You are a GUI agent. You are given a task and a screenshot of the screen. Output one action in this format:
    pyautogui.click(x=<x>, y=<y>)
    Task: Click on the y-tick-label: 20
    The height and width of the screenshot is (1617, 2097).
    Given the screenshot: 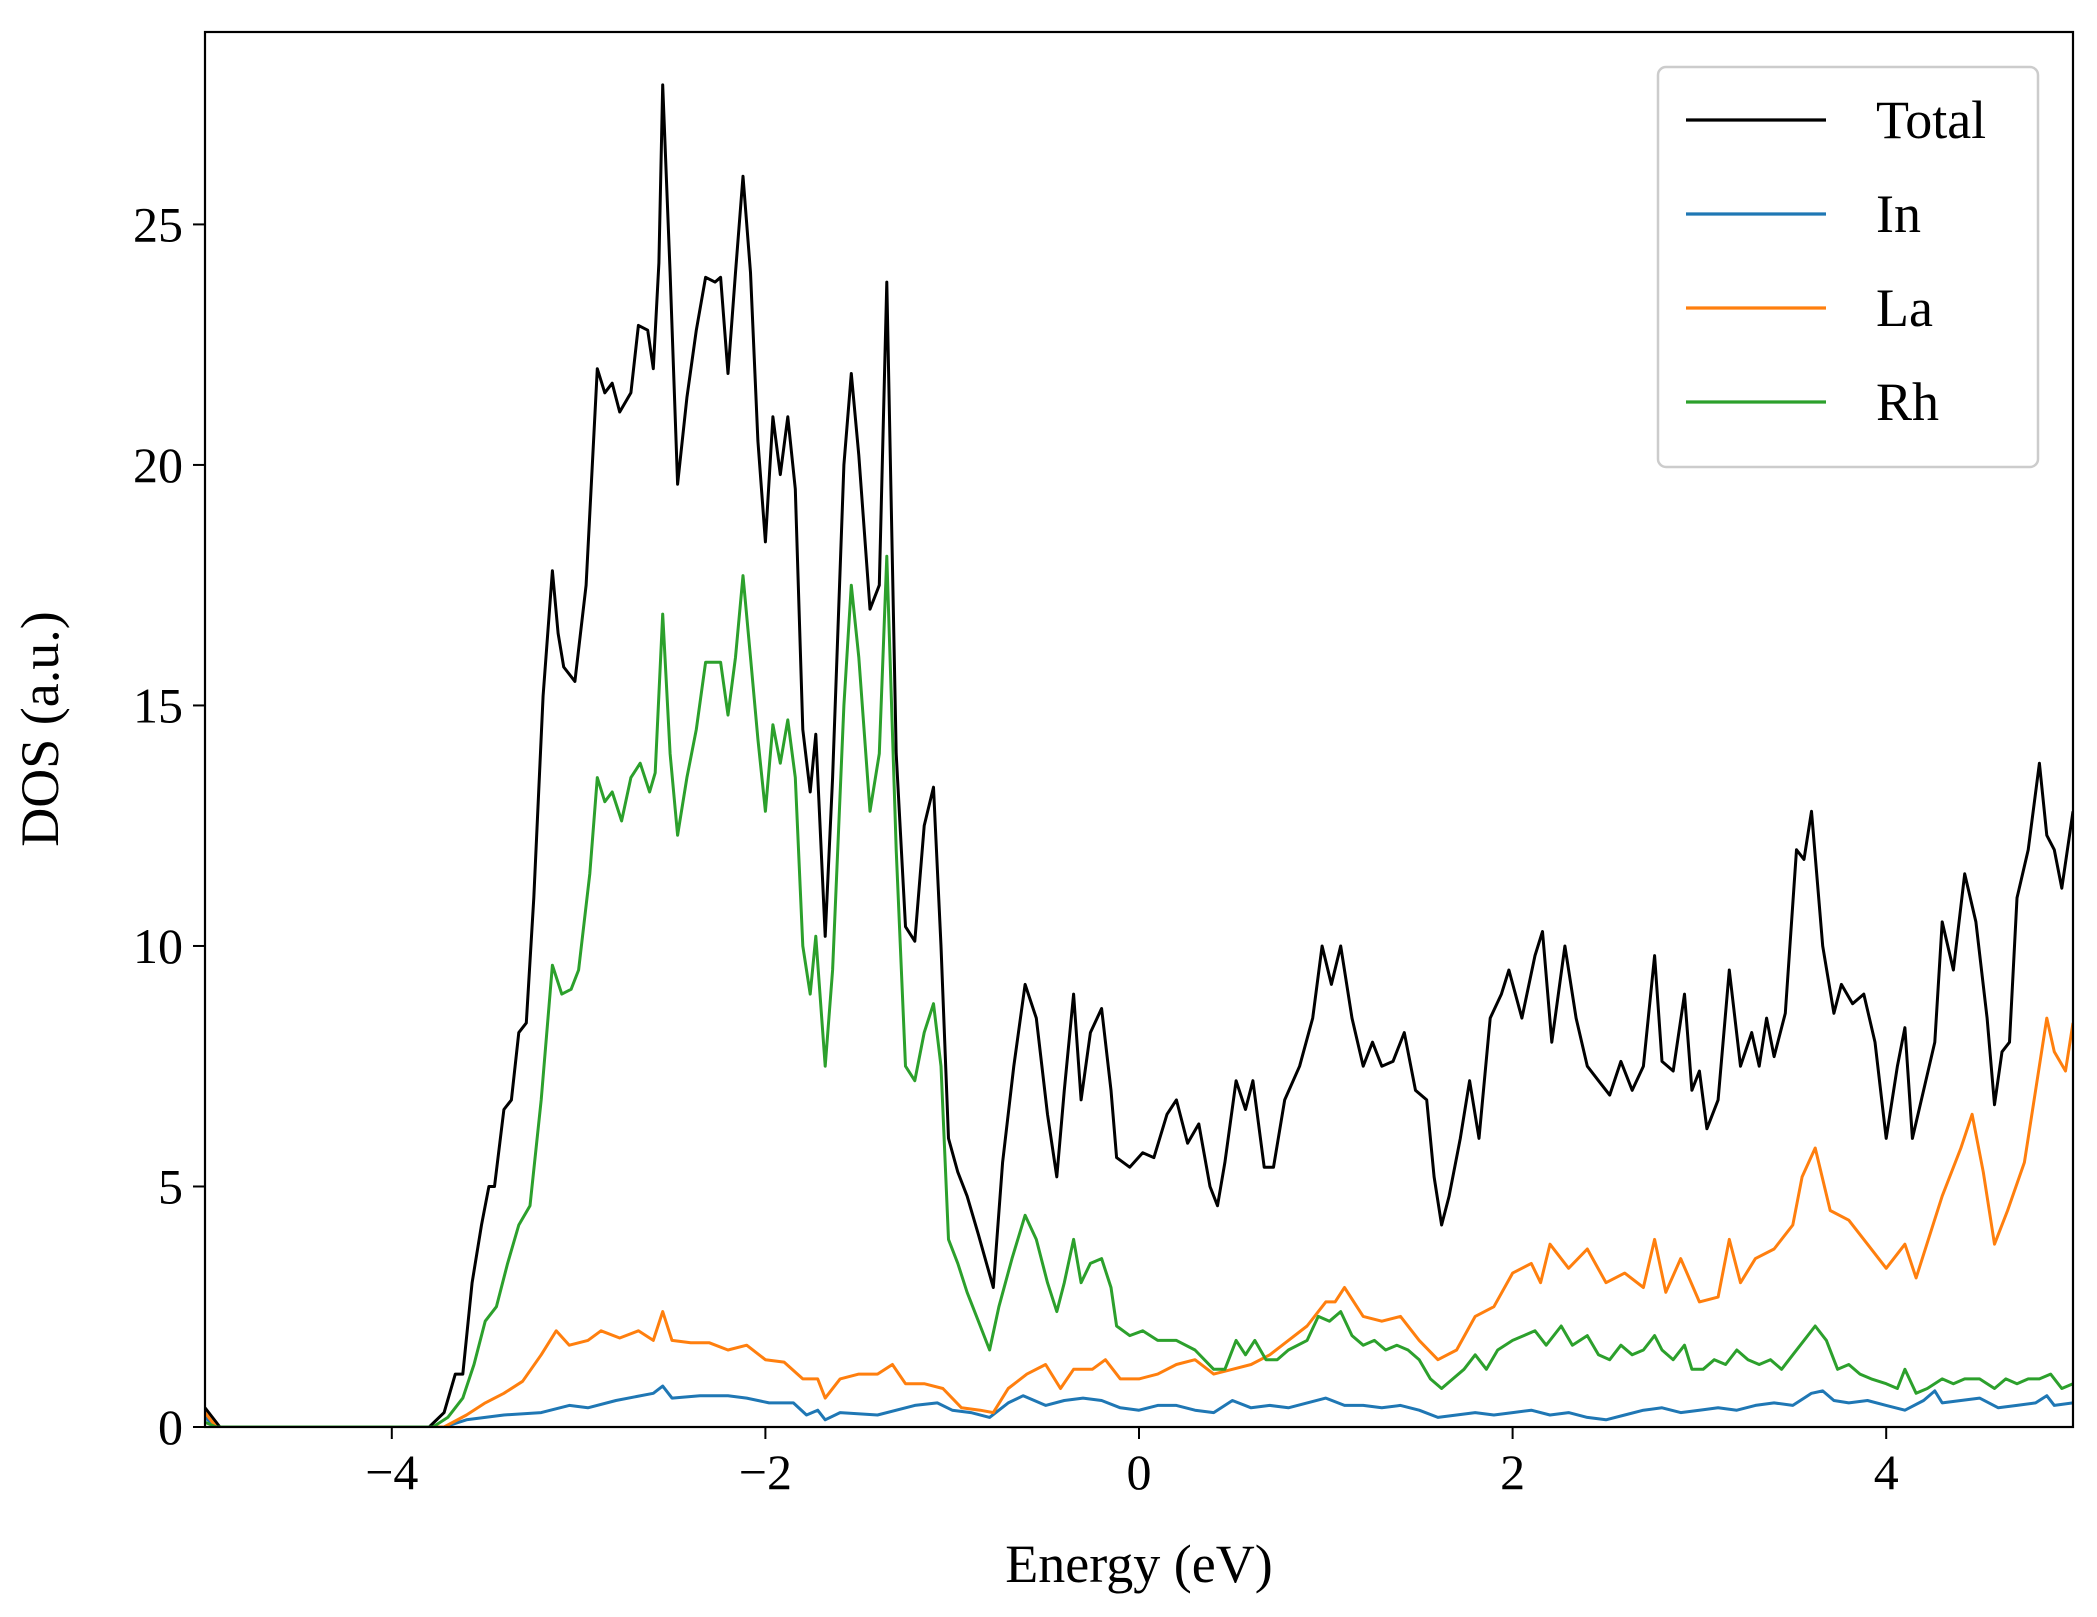 What is the action you would take?
    pyautogui.click(x=158, y=465)
    